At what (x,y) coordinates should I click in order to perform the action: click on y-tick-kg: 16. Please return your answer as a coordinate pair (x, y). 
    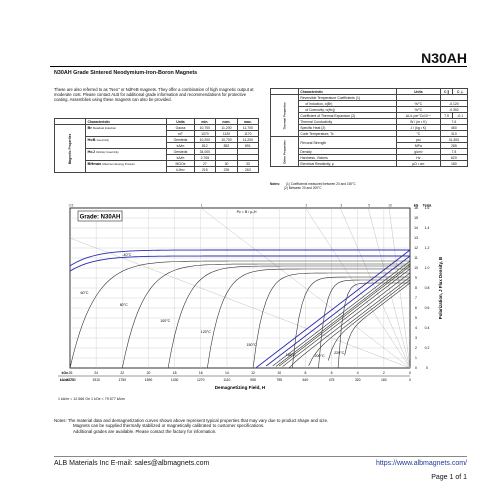
    Looking at the image, I should click on (416, 208).